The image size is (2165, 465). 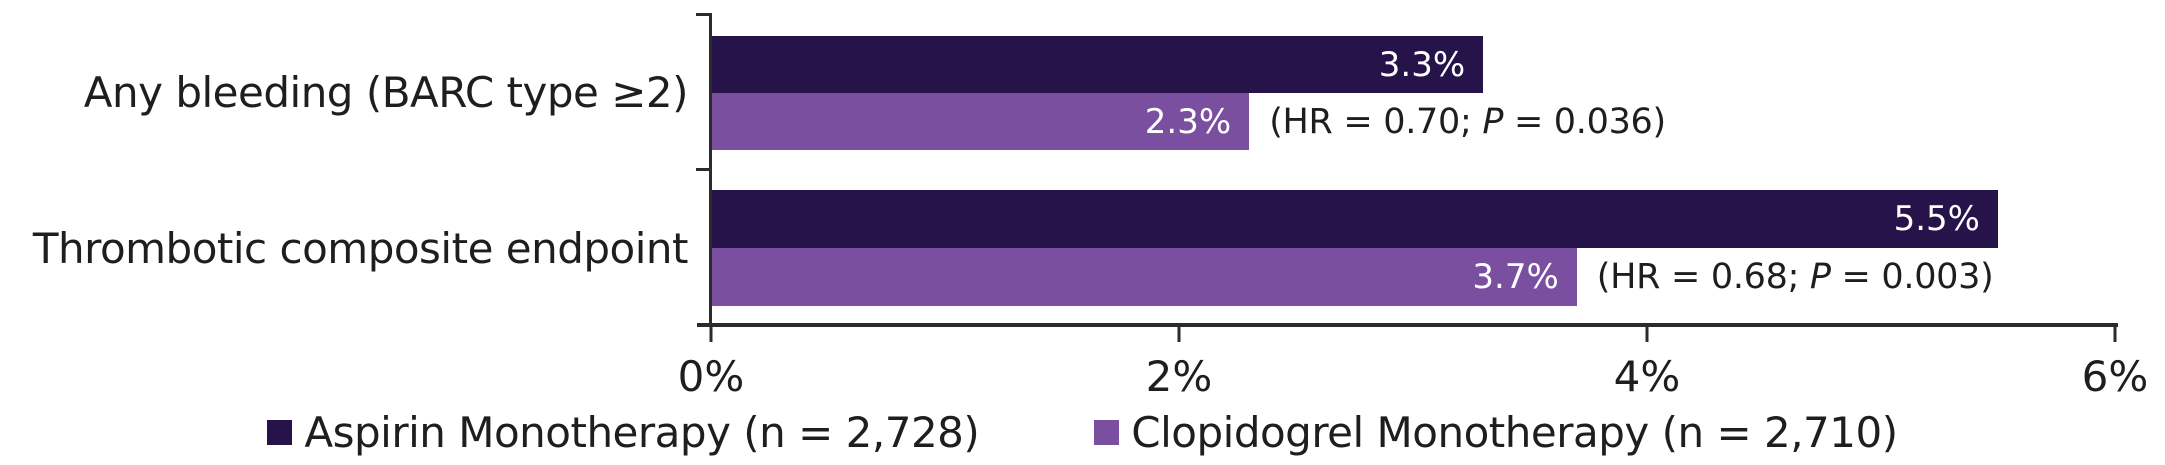 I want to click on hr-annotation-text: = 0.036), so click(x=1584, y=121).